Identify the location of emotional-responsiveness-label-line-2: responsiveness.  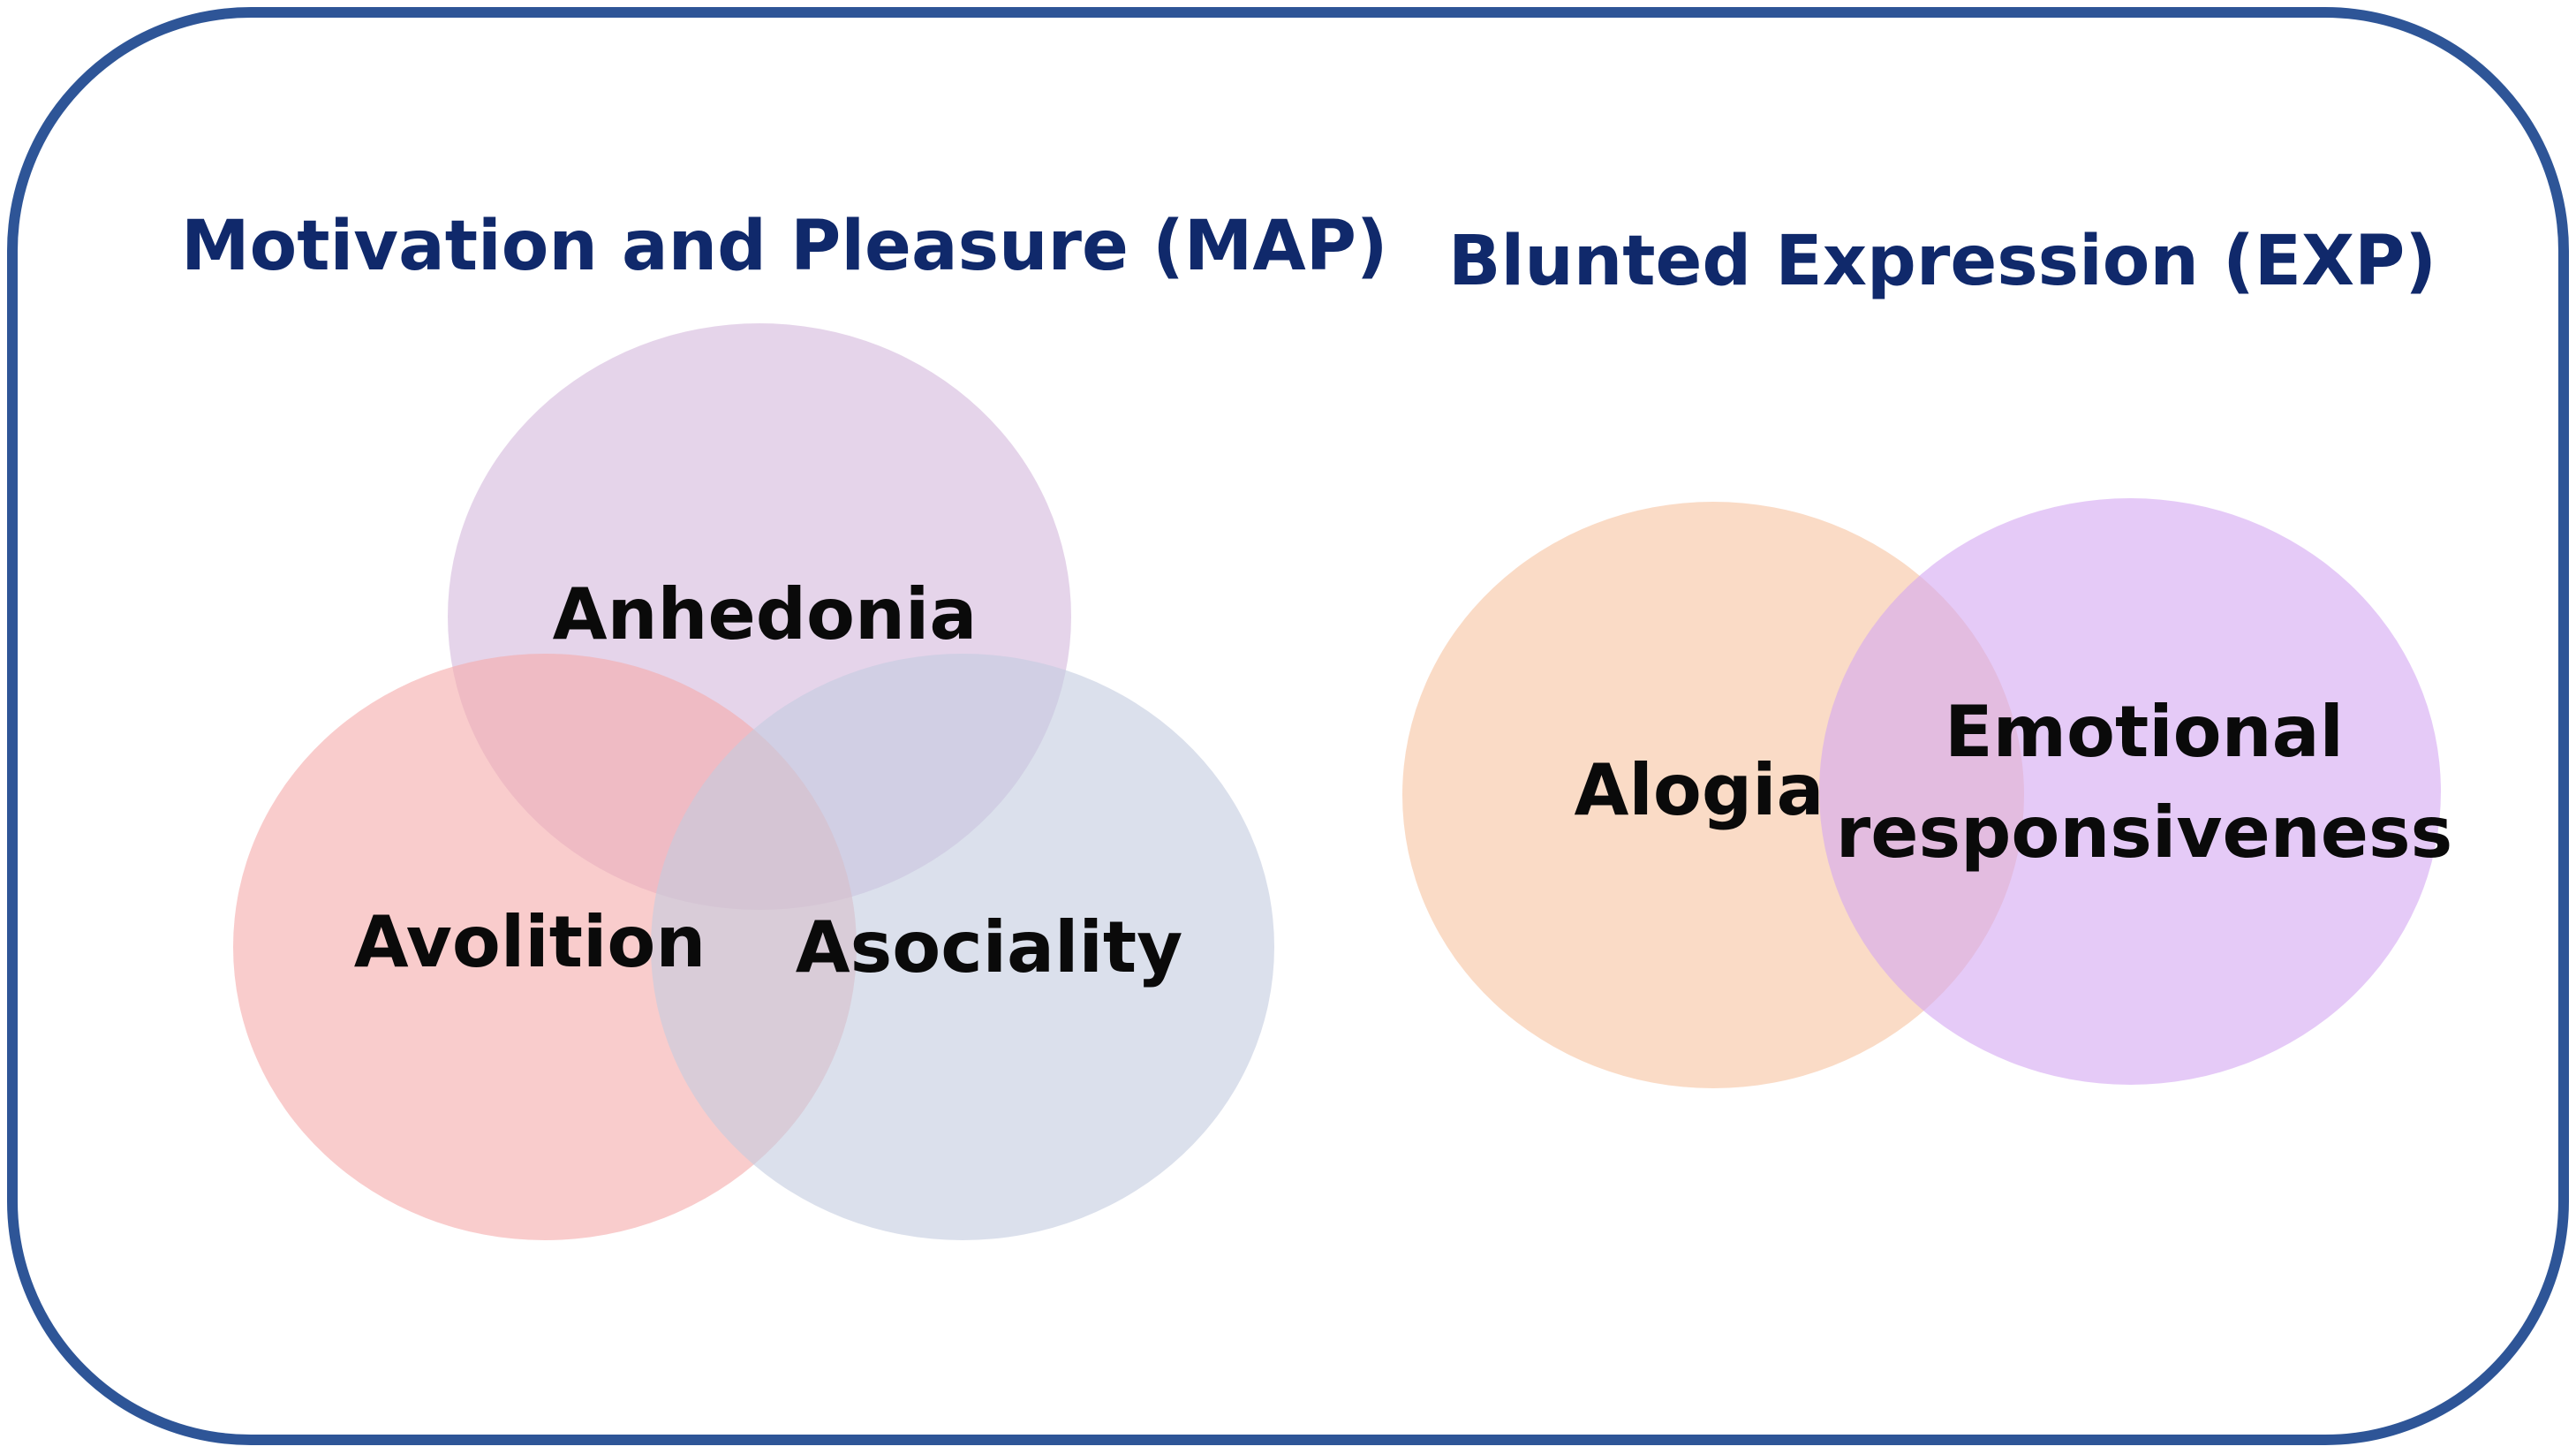
(2144, 832).